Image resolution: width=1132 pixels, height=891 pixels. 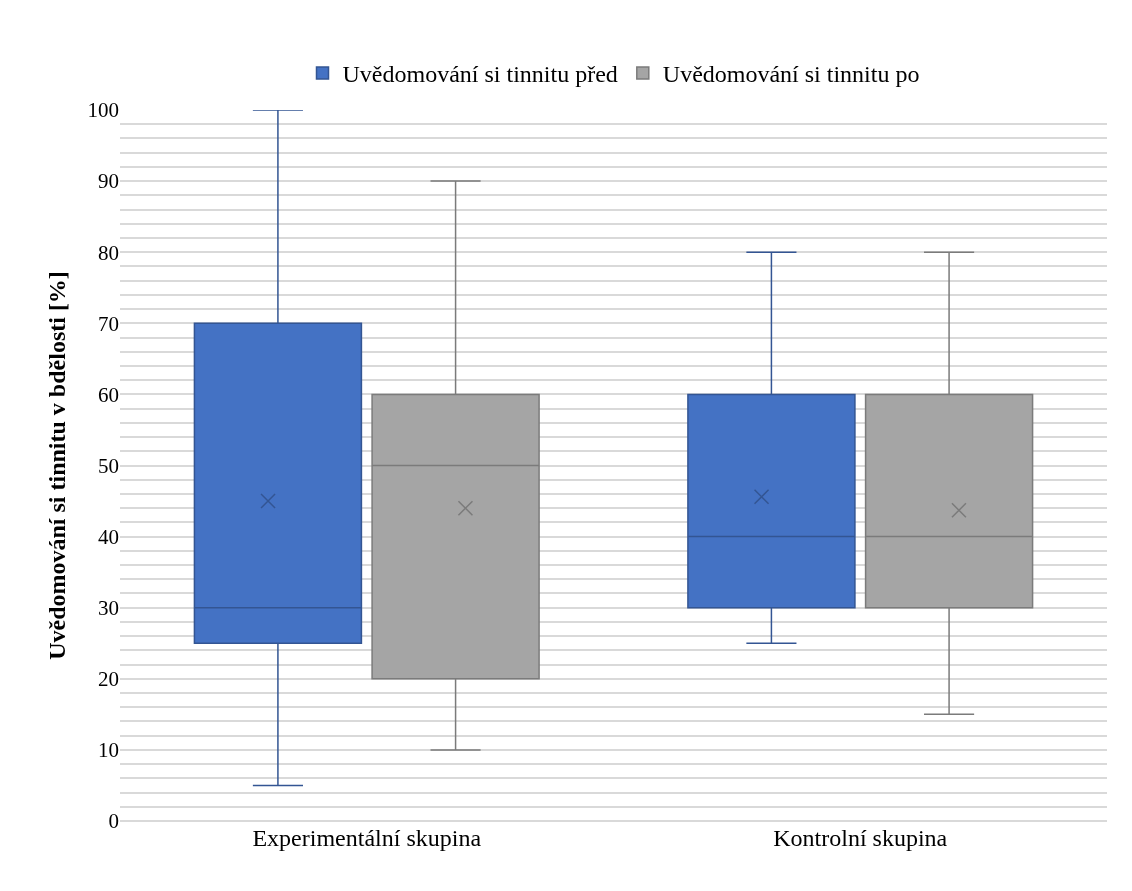 I want to click on y-tick-label: 100, so click(x=103, y=110).